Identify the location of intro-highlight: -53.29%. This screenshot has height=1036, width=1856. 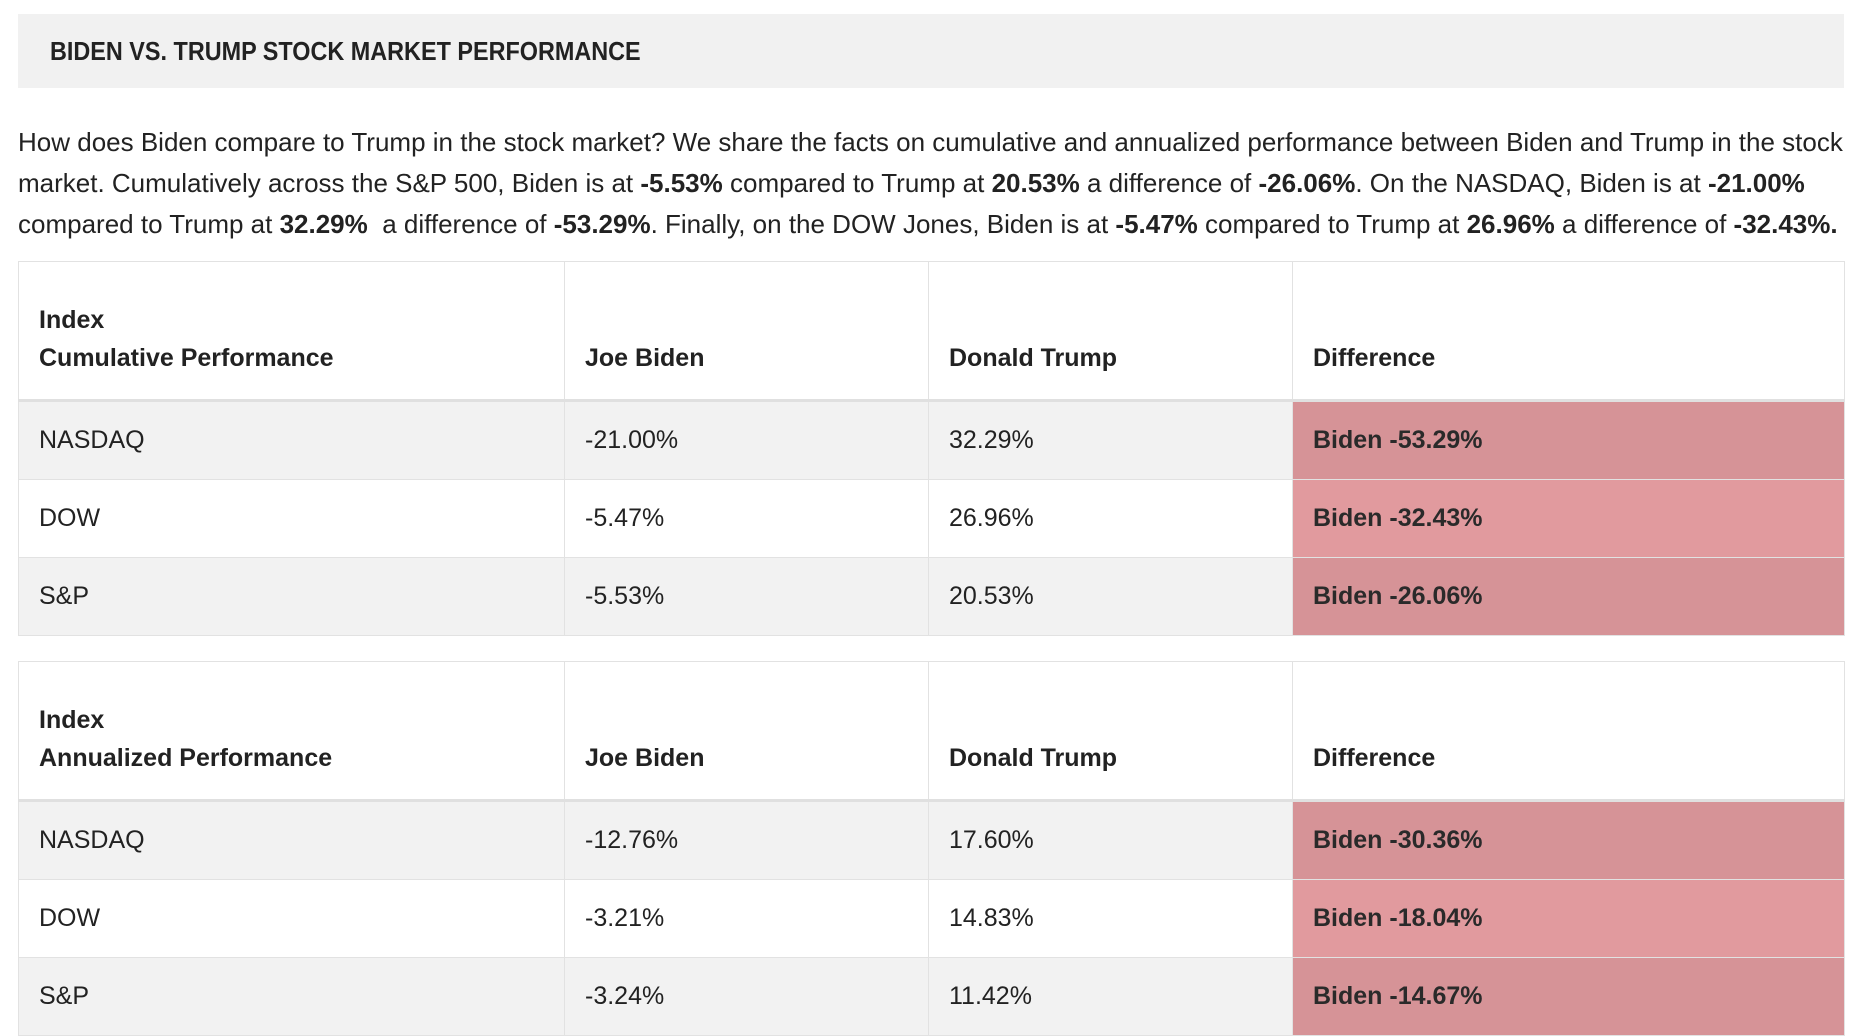
(602, 224).